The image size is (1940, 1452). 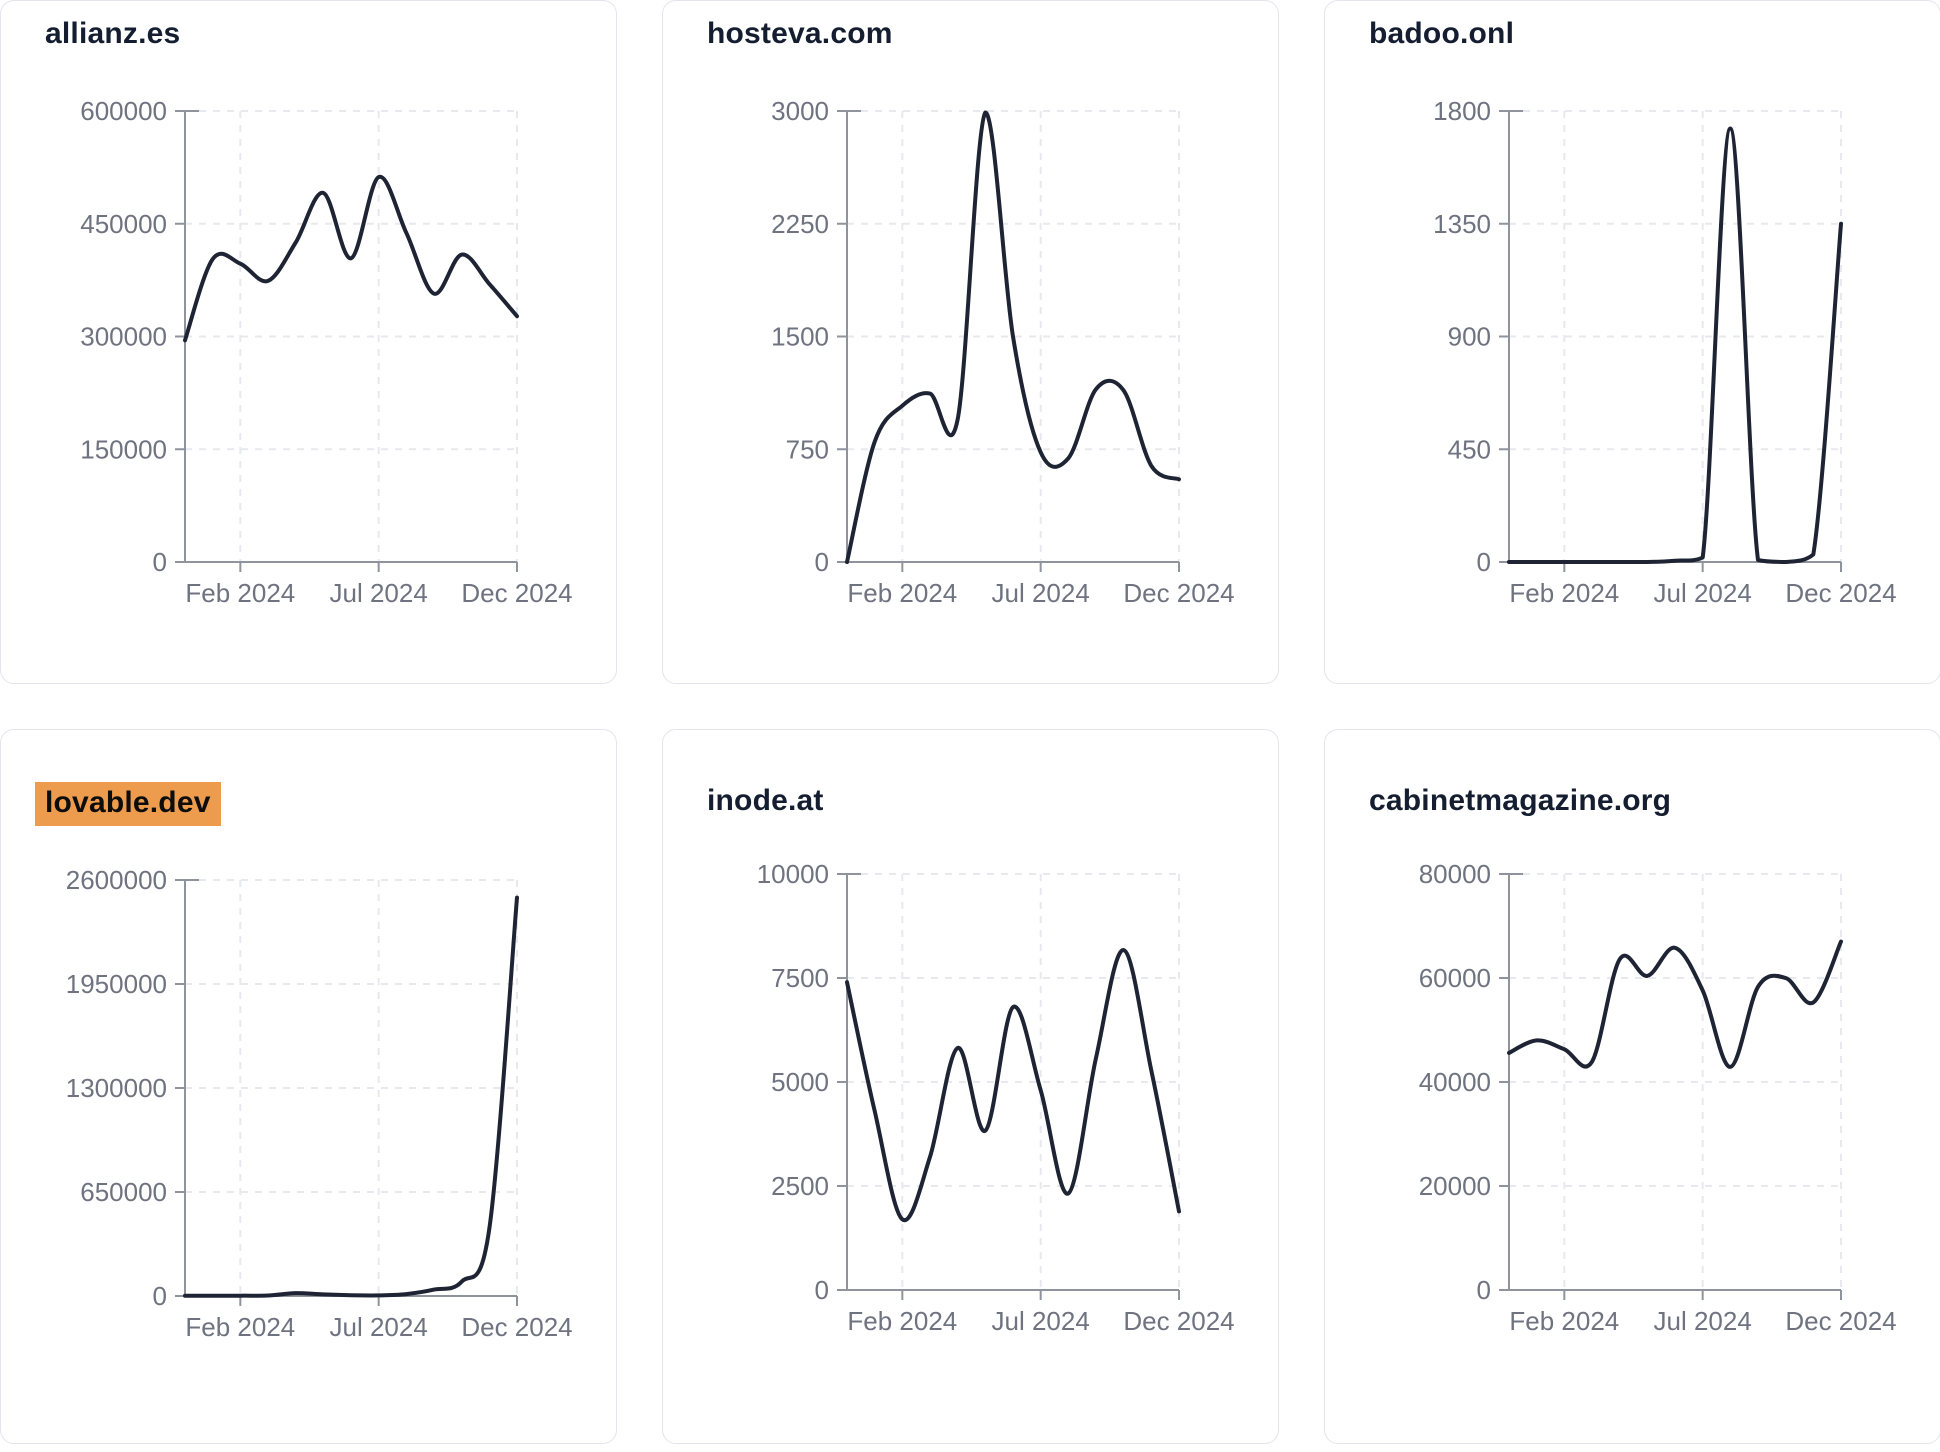 What do you see at coordinates (330, 34) in the screenshot?
I see `chart-title-row: allianz.es` at bounding box center [330, 34].